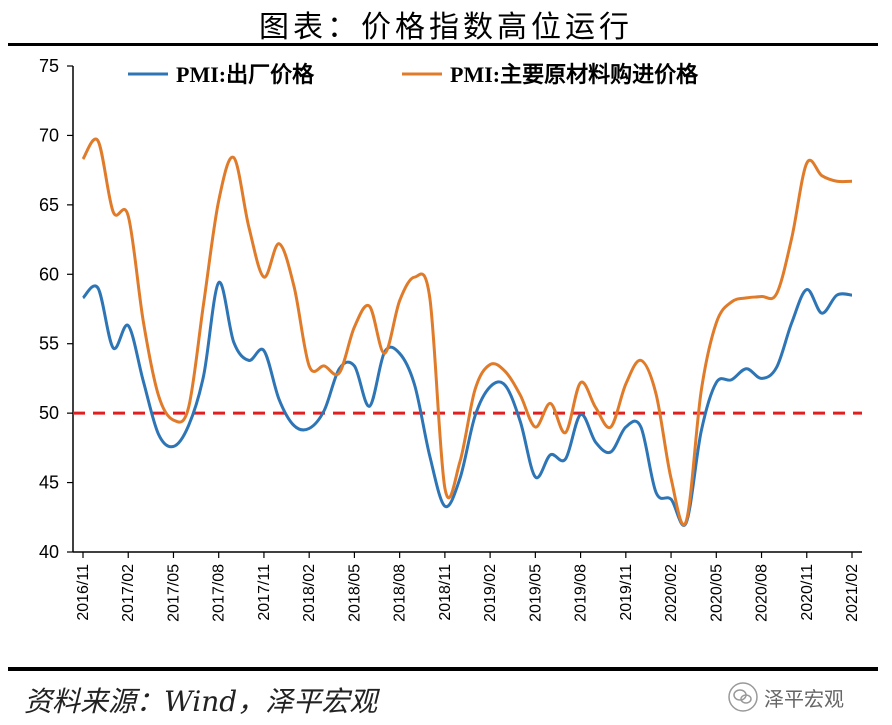 Image resolution: width=892 pixels, height=725 pixels. What do you see at coordinates (245, 74) in the screenshot?
I see `legend-label-0: PMI:出厂价格` at bounding box center [245, 74].